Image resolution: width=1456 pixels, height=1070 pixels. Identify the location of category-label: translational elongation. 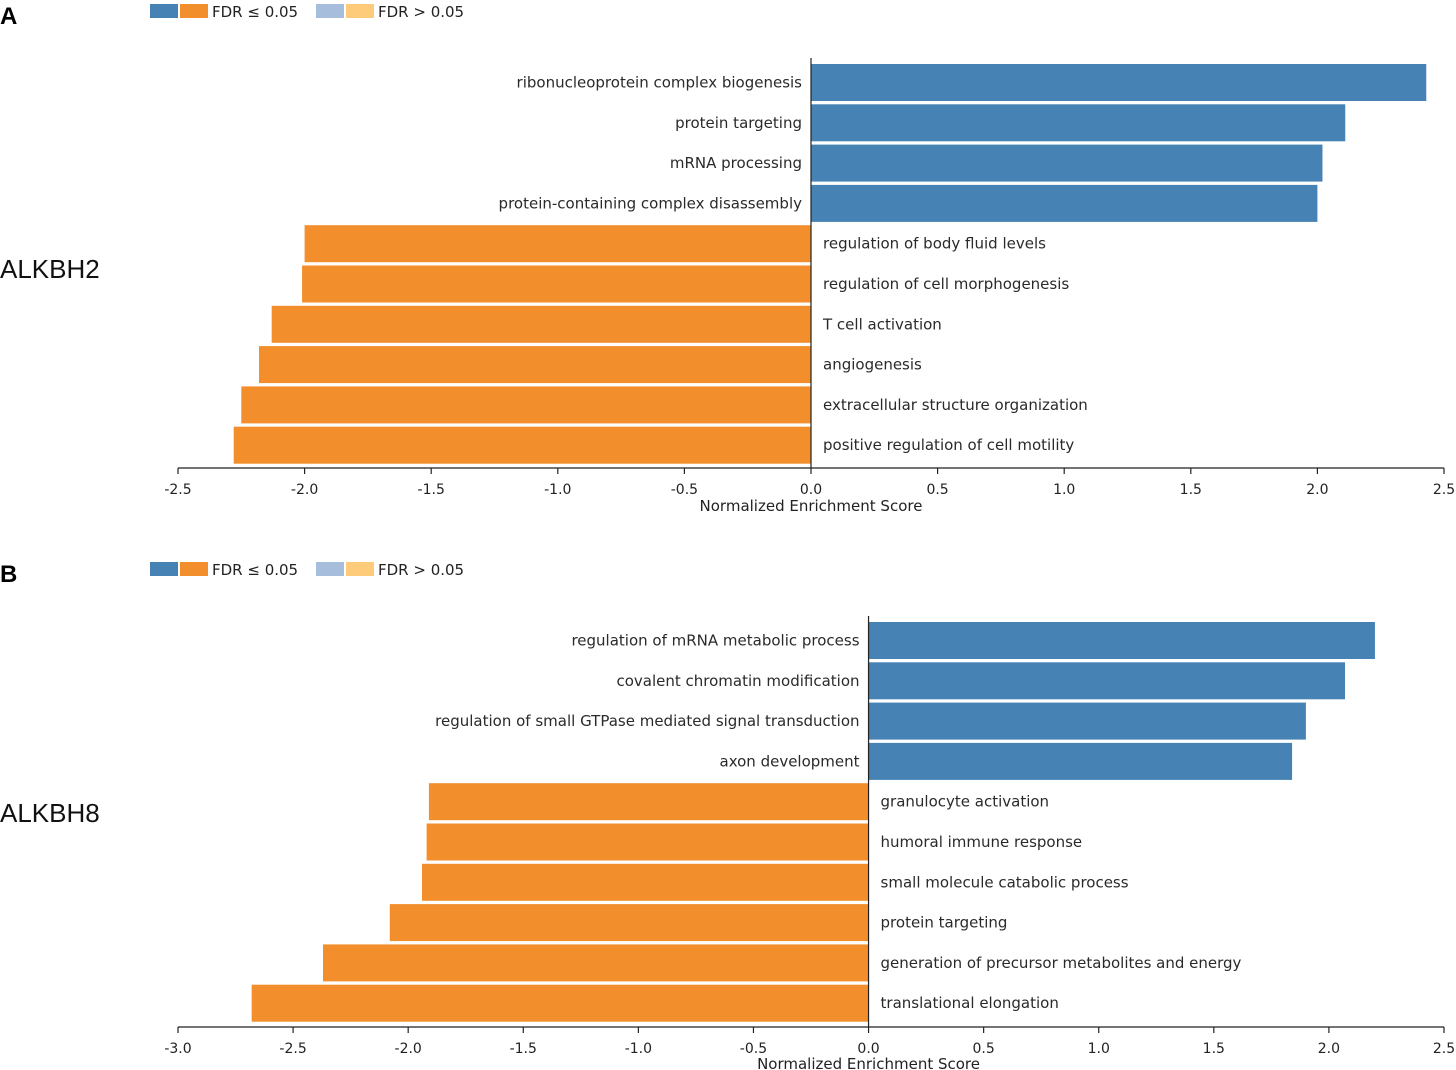
(970, 1003).